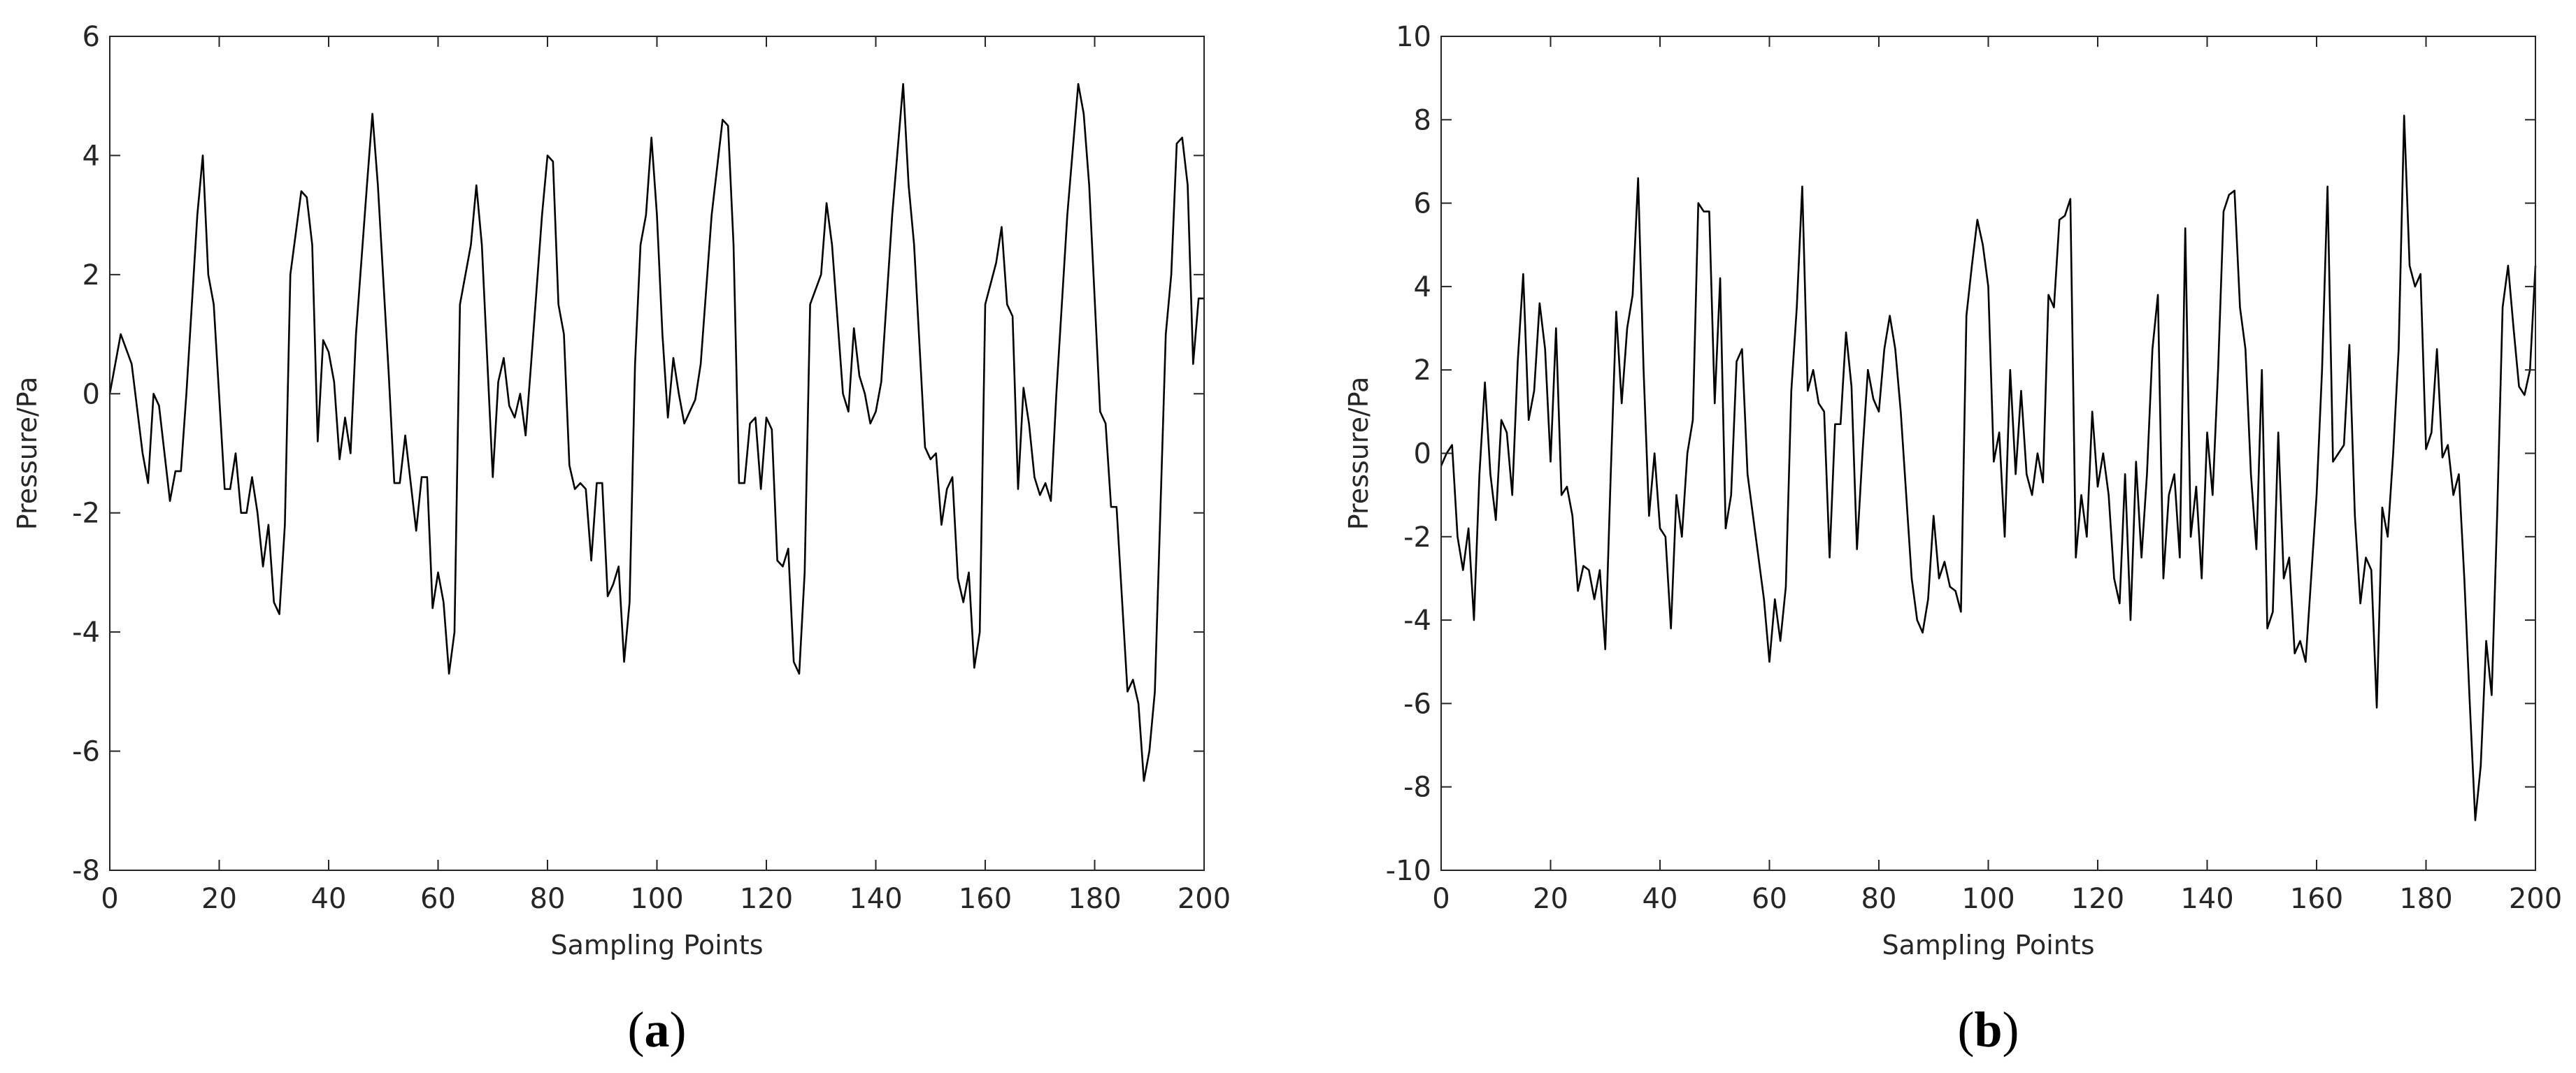  I want to click on caption: (a), so click(657, 1030).